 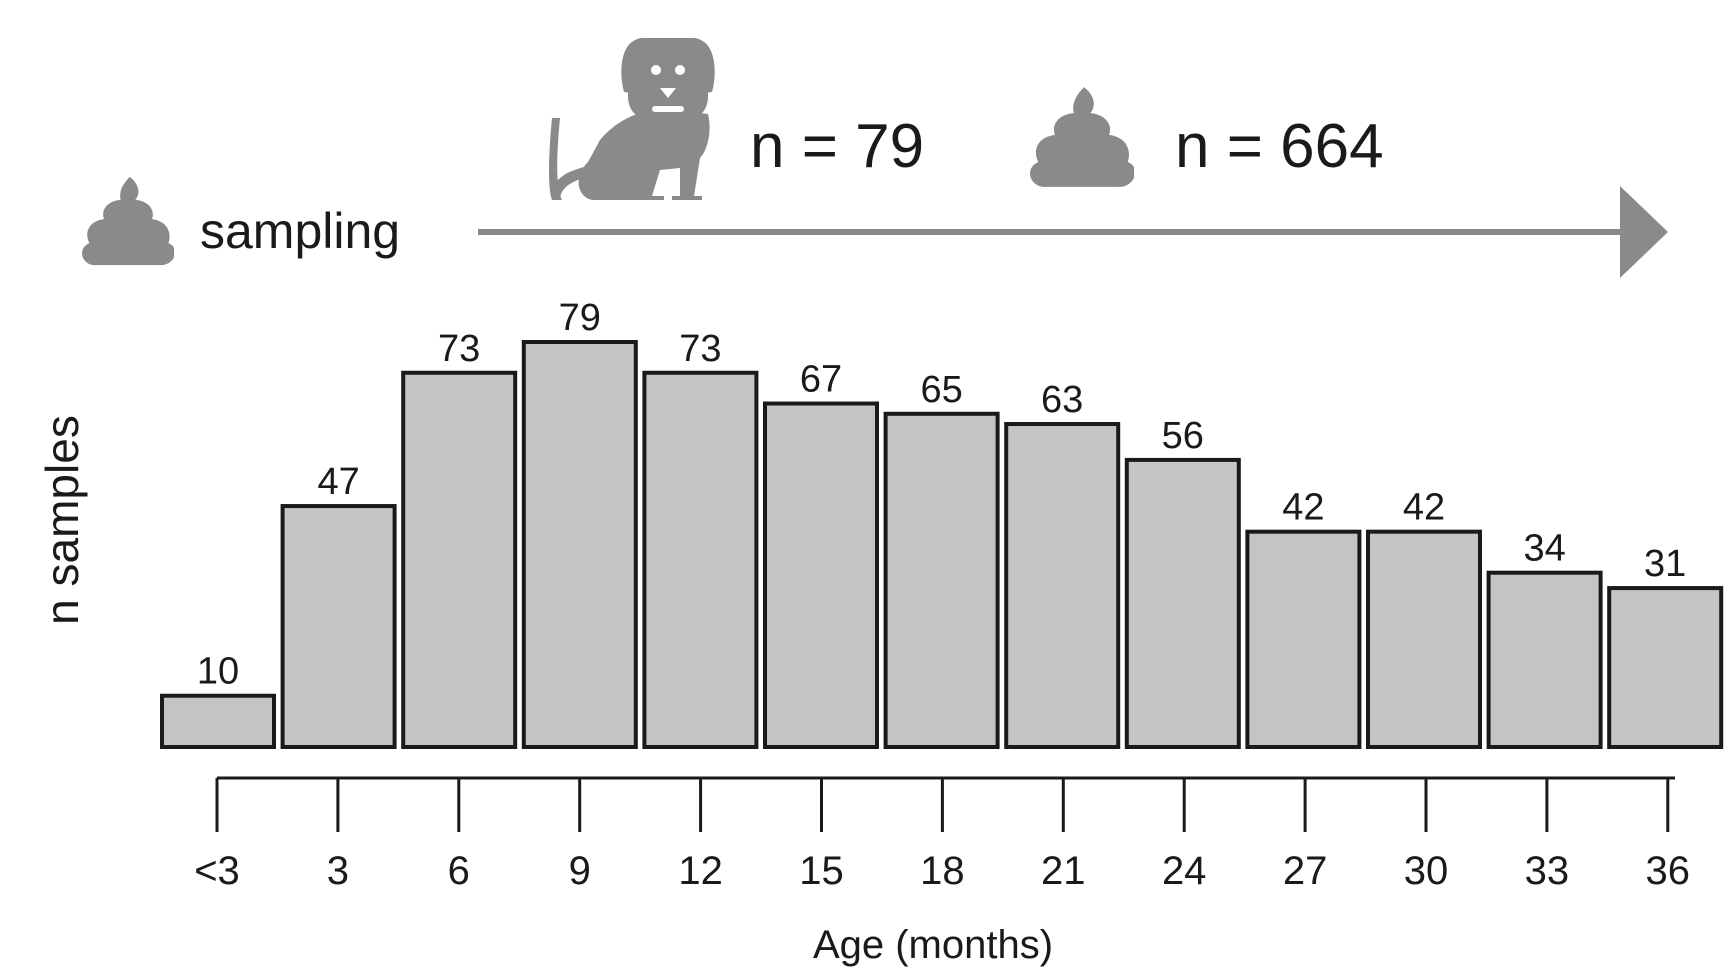 I want to click on x-axis-label: Age (months), so click(x=933, y=945).